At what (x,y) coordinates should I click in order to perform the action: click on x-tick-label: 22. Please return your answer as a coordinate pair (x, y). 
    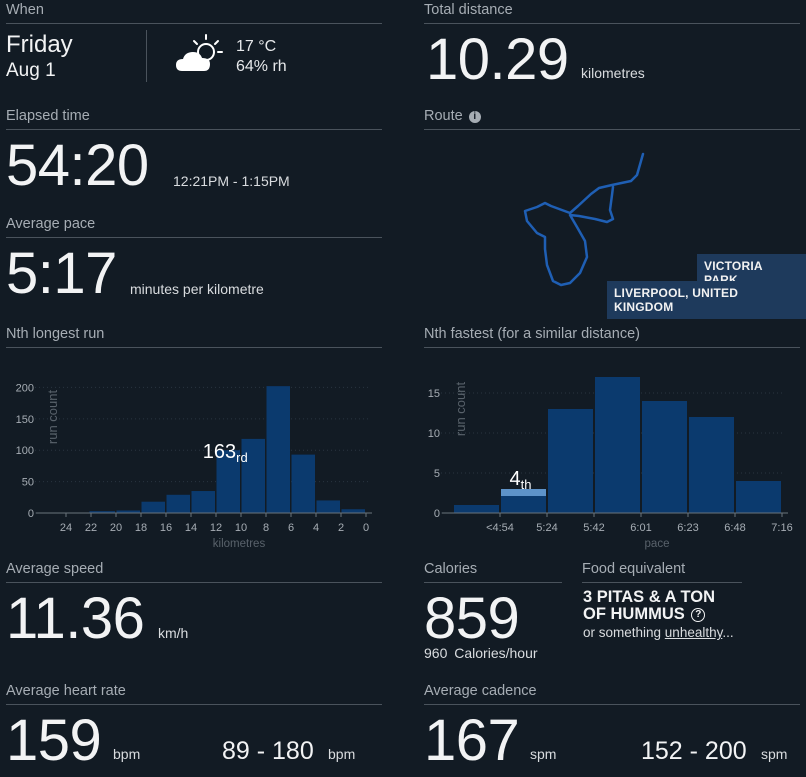
    Looking at the image, I should click on (91, 528).